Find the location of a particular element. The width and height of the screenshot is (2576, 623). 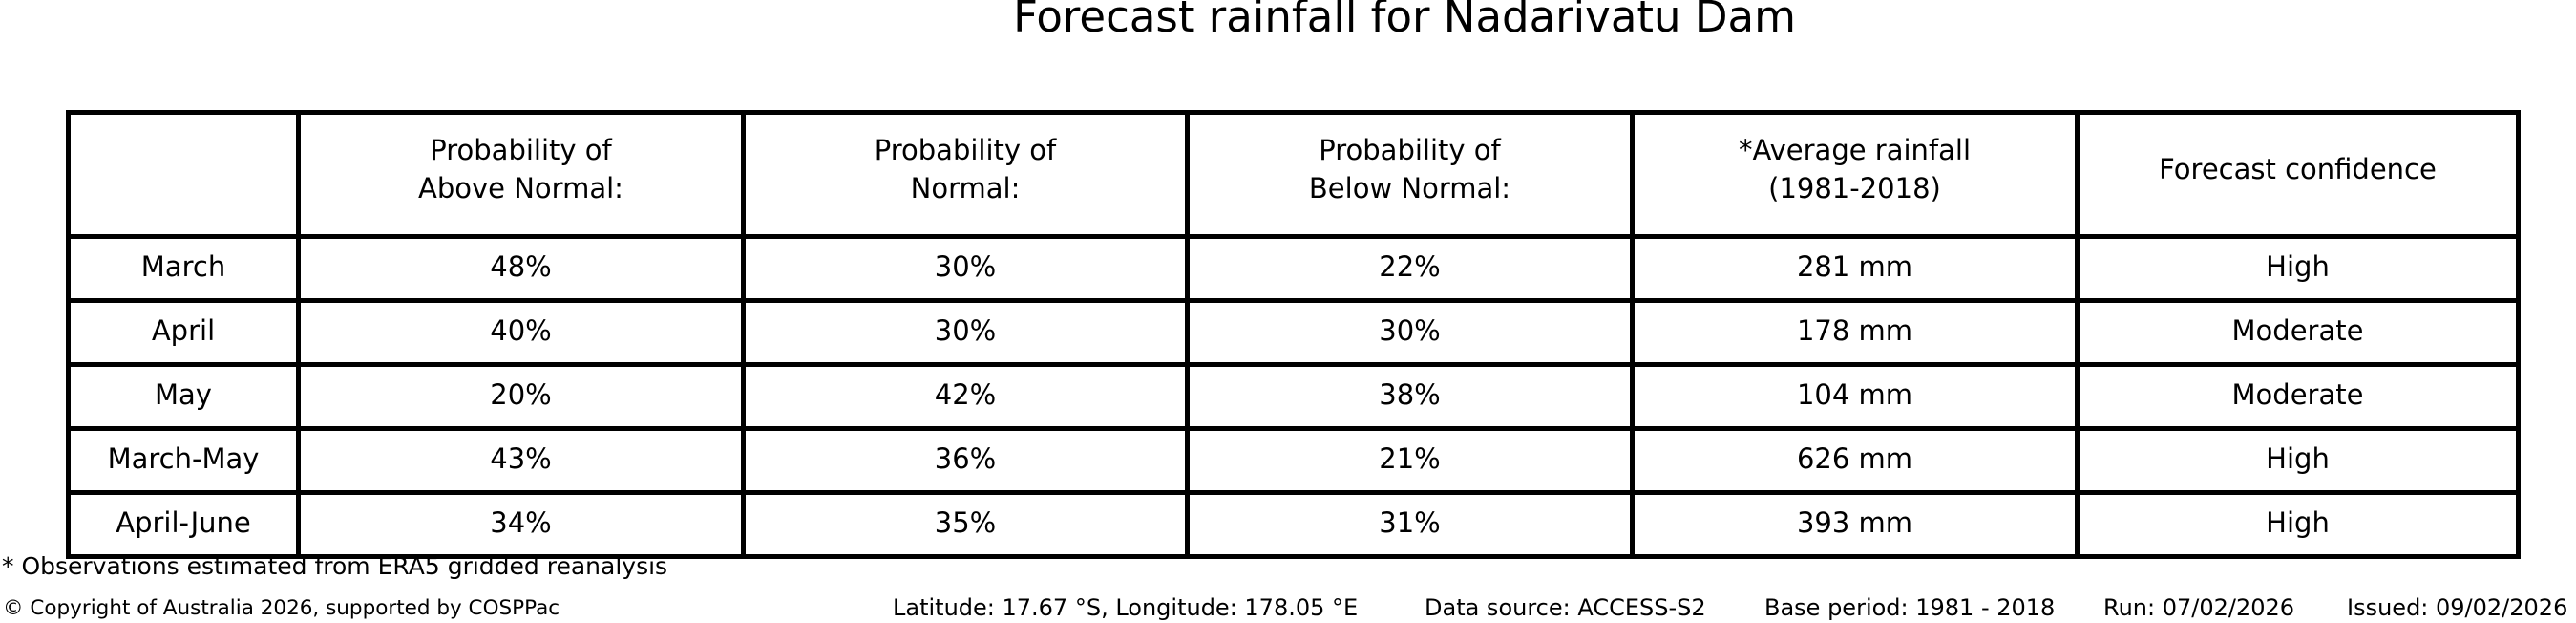

table-row: March-May 43% 36% 21% 626 mm High is located at coordinates (1293, 460).